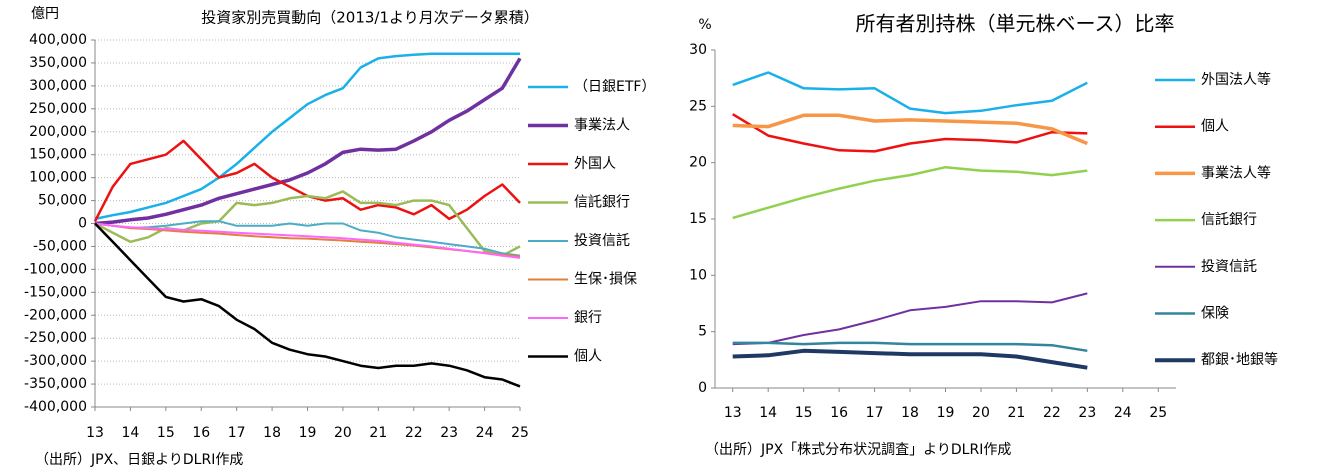  I want to click on y-axis-label: %, so click(704, 25).